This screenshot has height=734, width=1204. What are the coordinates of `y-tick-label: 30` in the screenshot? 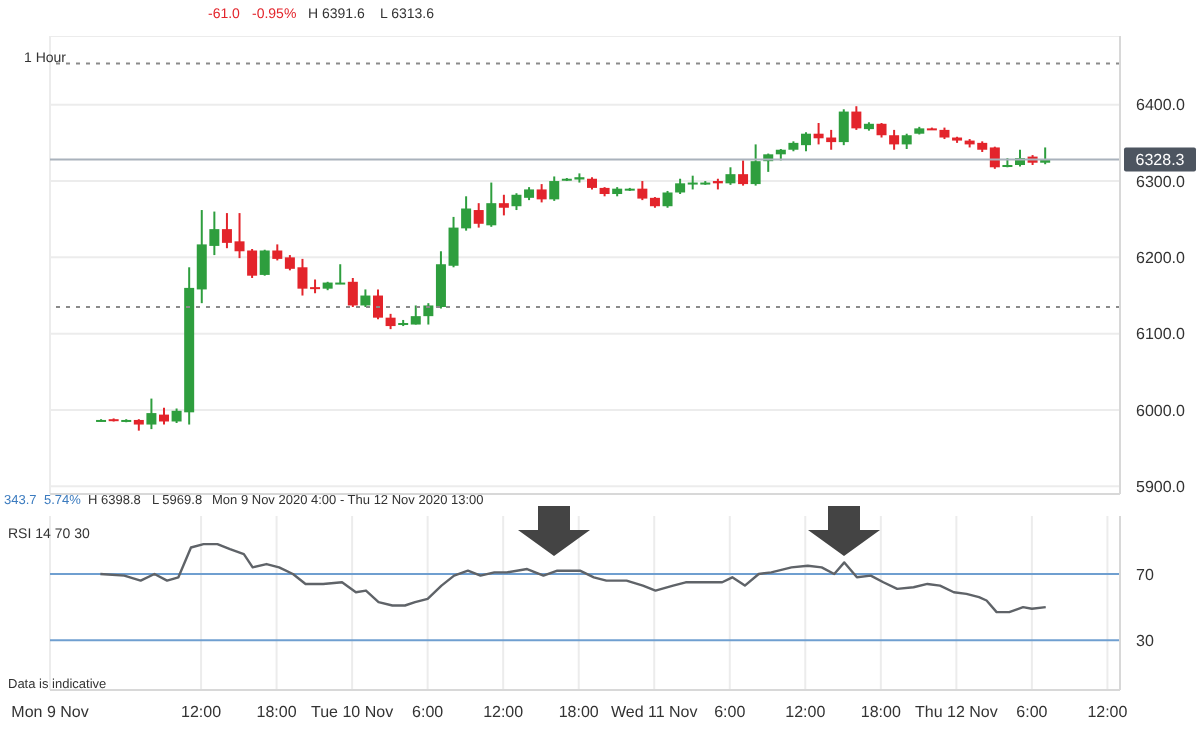 It's located at (1145, 640).